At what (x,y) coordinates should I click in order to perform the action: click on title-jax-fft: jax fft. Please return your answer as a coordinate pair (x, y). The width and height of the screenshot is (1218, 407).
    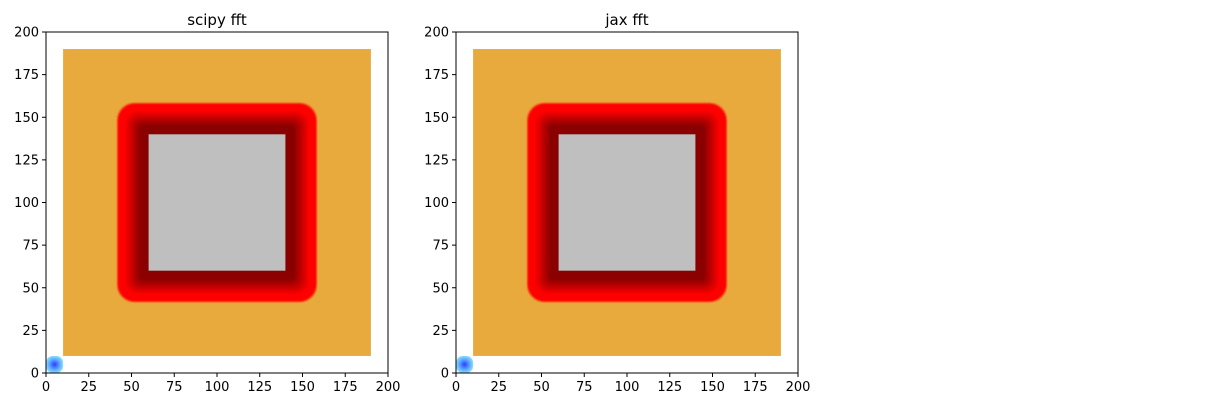
    Looking at the image, I should click on (626, 20).